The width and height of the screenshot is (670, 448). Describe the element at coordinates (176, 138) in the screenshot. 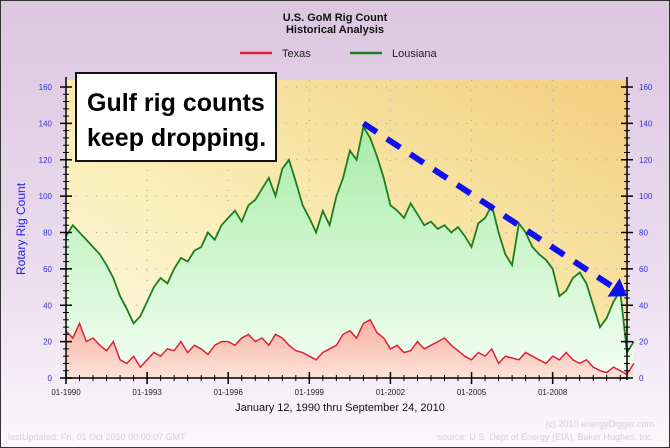

I see `annotation-line-2: keep dropping.` at that location.